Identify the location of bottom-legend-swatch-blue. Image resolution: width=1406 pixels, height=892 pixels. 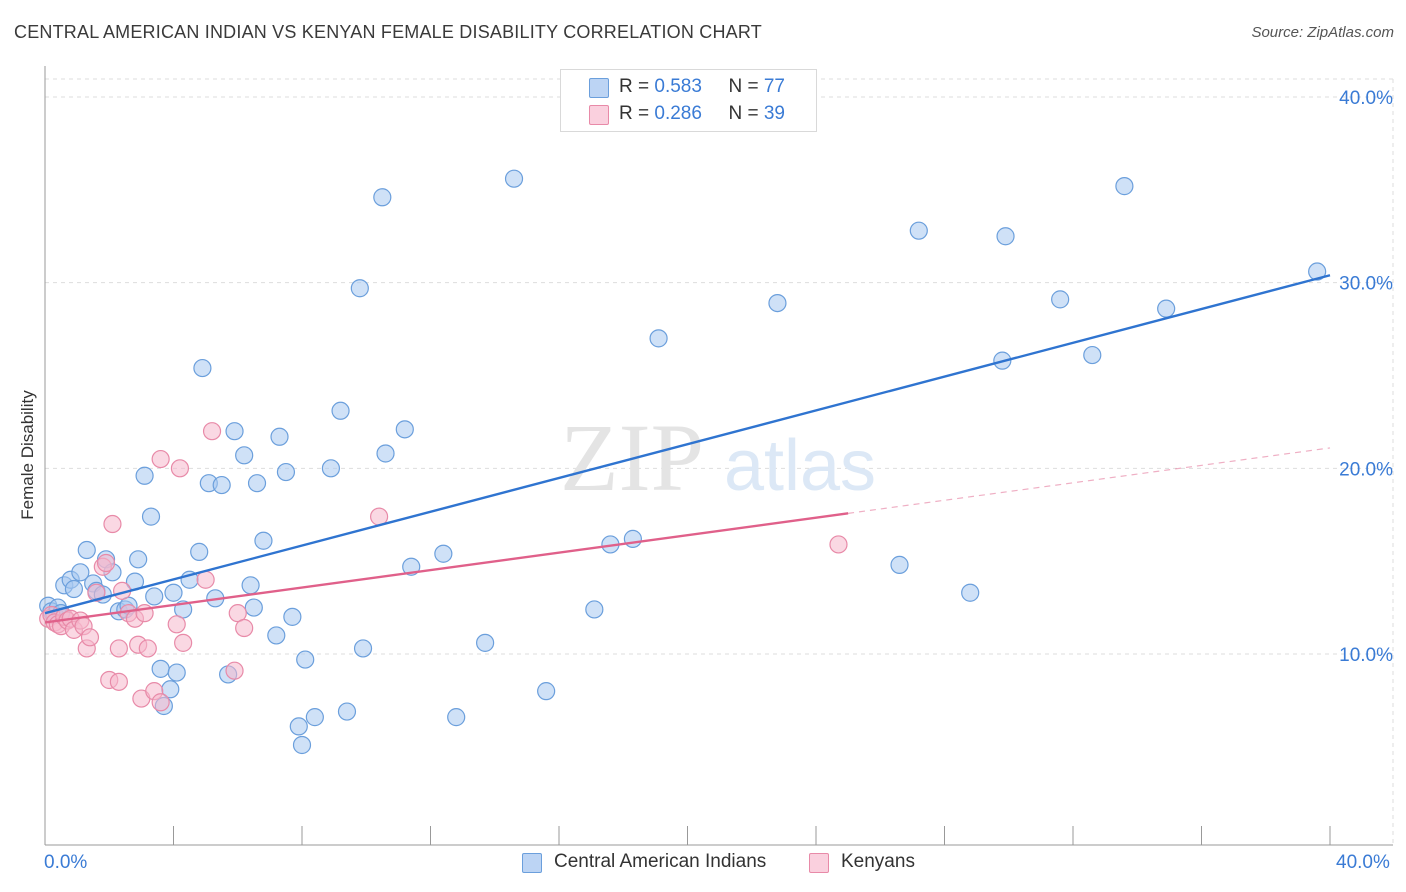
(532, 863).